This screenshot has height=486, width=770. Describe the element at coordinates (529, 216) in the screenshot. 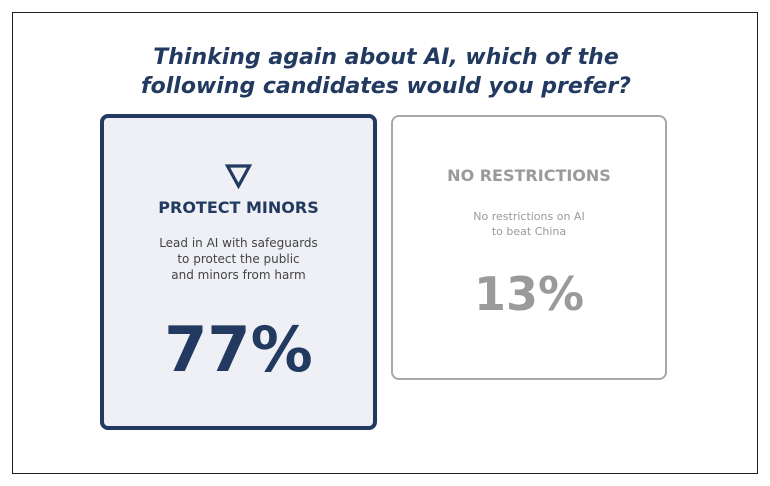

I see `option-description-line-1: No restrictions on AI` at that location.